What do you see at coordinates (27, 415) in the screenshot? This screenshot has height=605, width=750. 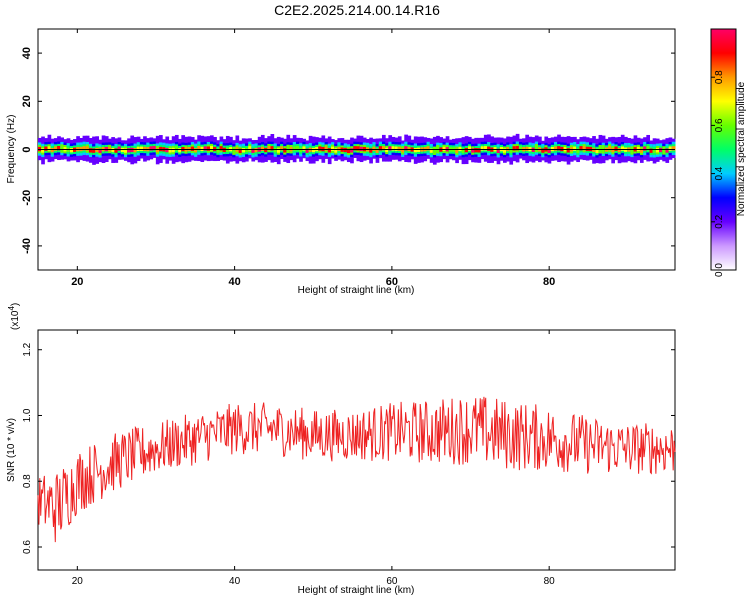 I see `y-tick-label: 1.0` at bounding box center [27, 415].